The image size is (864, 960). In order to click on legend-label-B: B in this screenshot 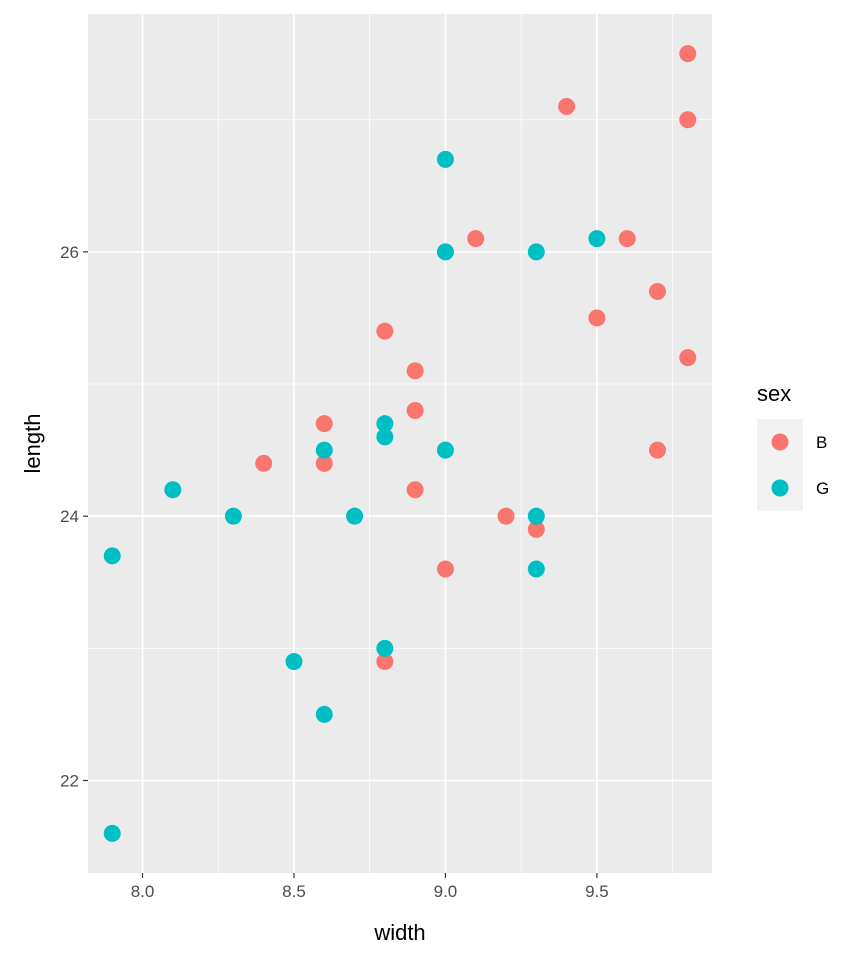, I will do `click(821, 442)`.